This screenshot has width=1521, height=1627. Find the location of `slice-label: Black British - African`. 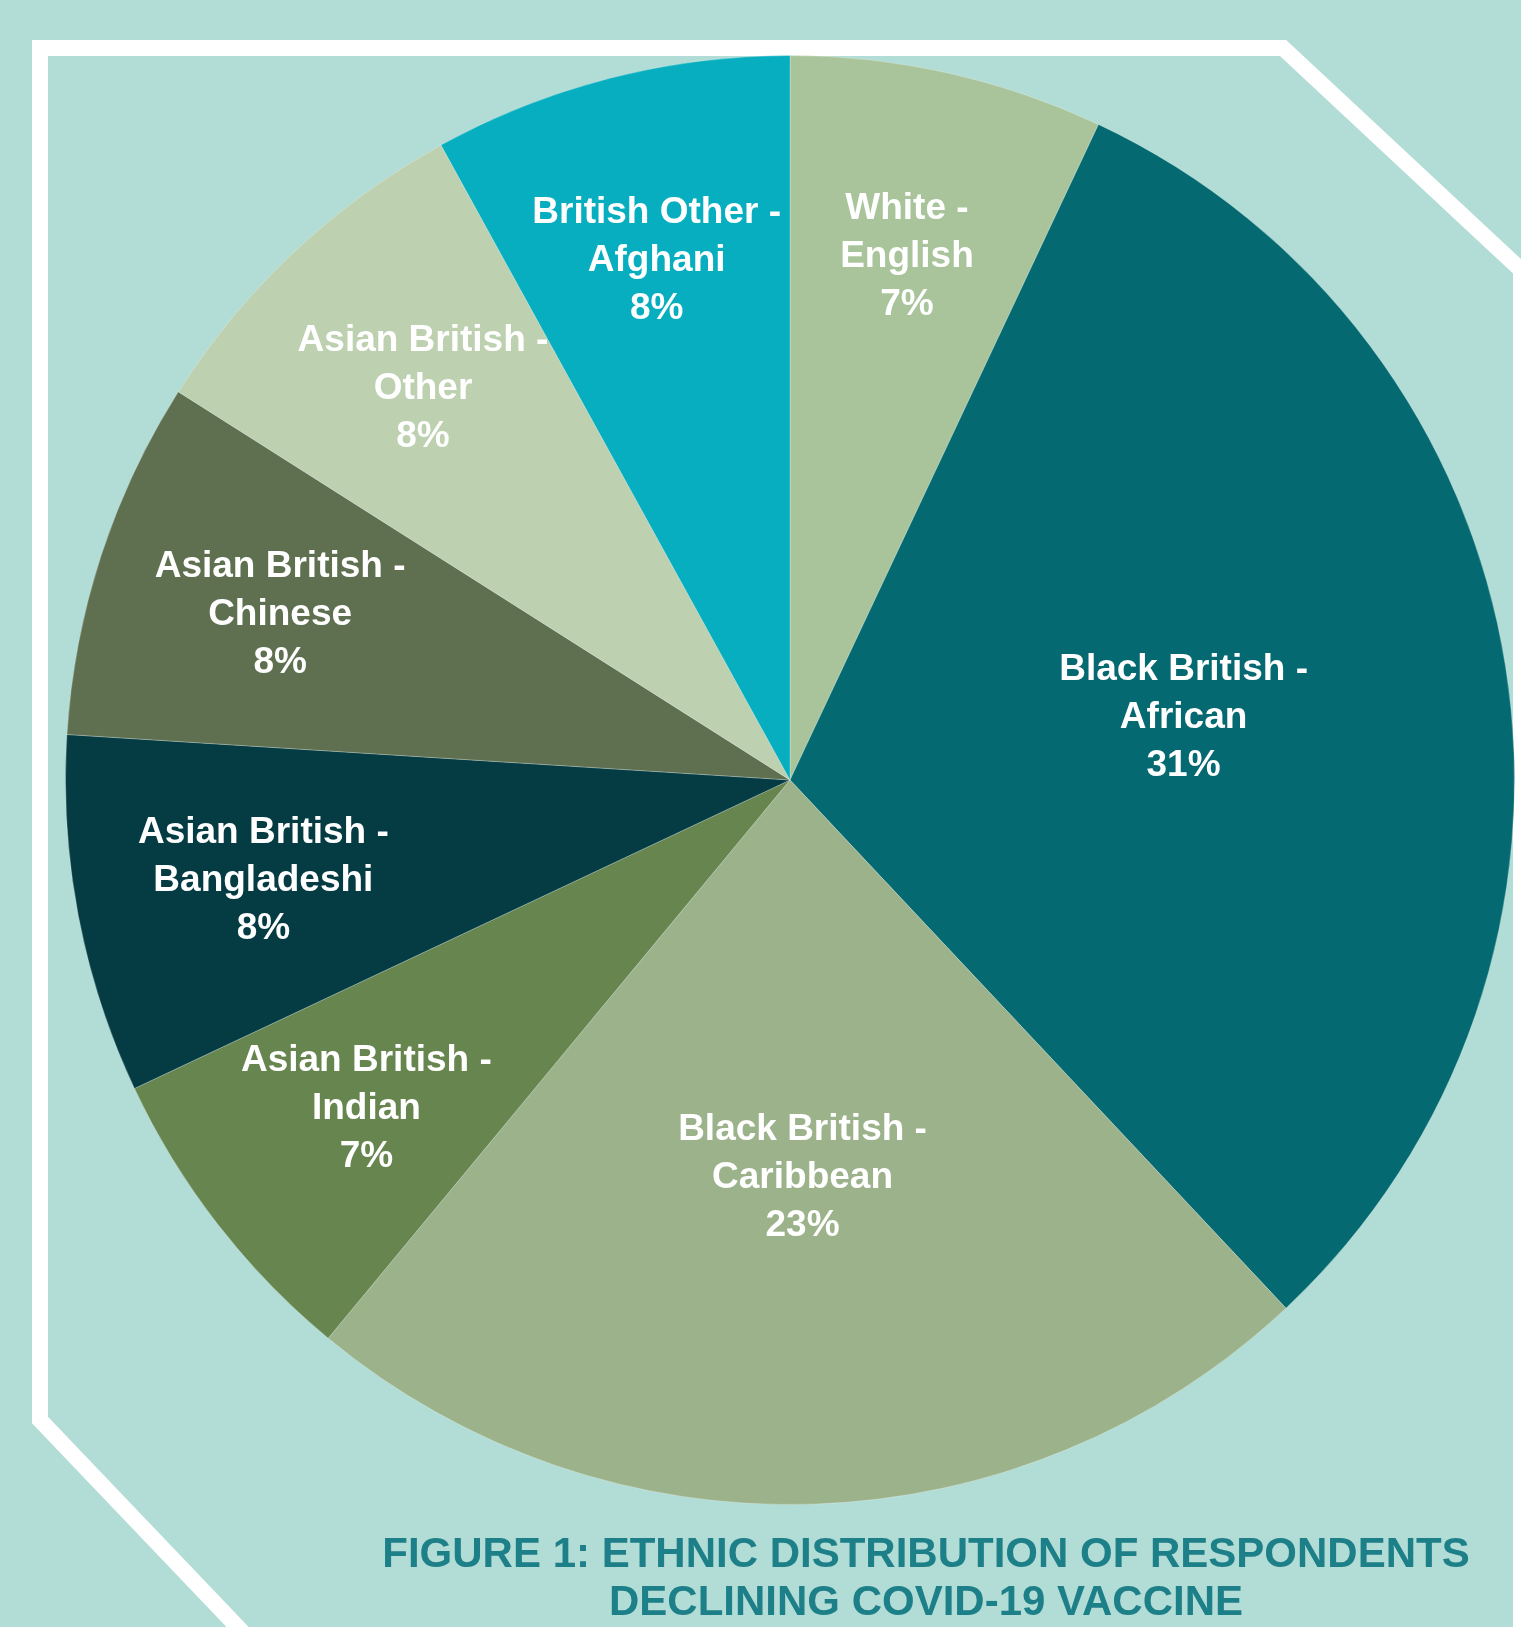

slice-label: Black British - African is located at coordinates (1183, 691).